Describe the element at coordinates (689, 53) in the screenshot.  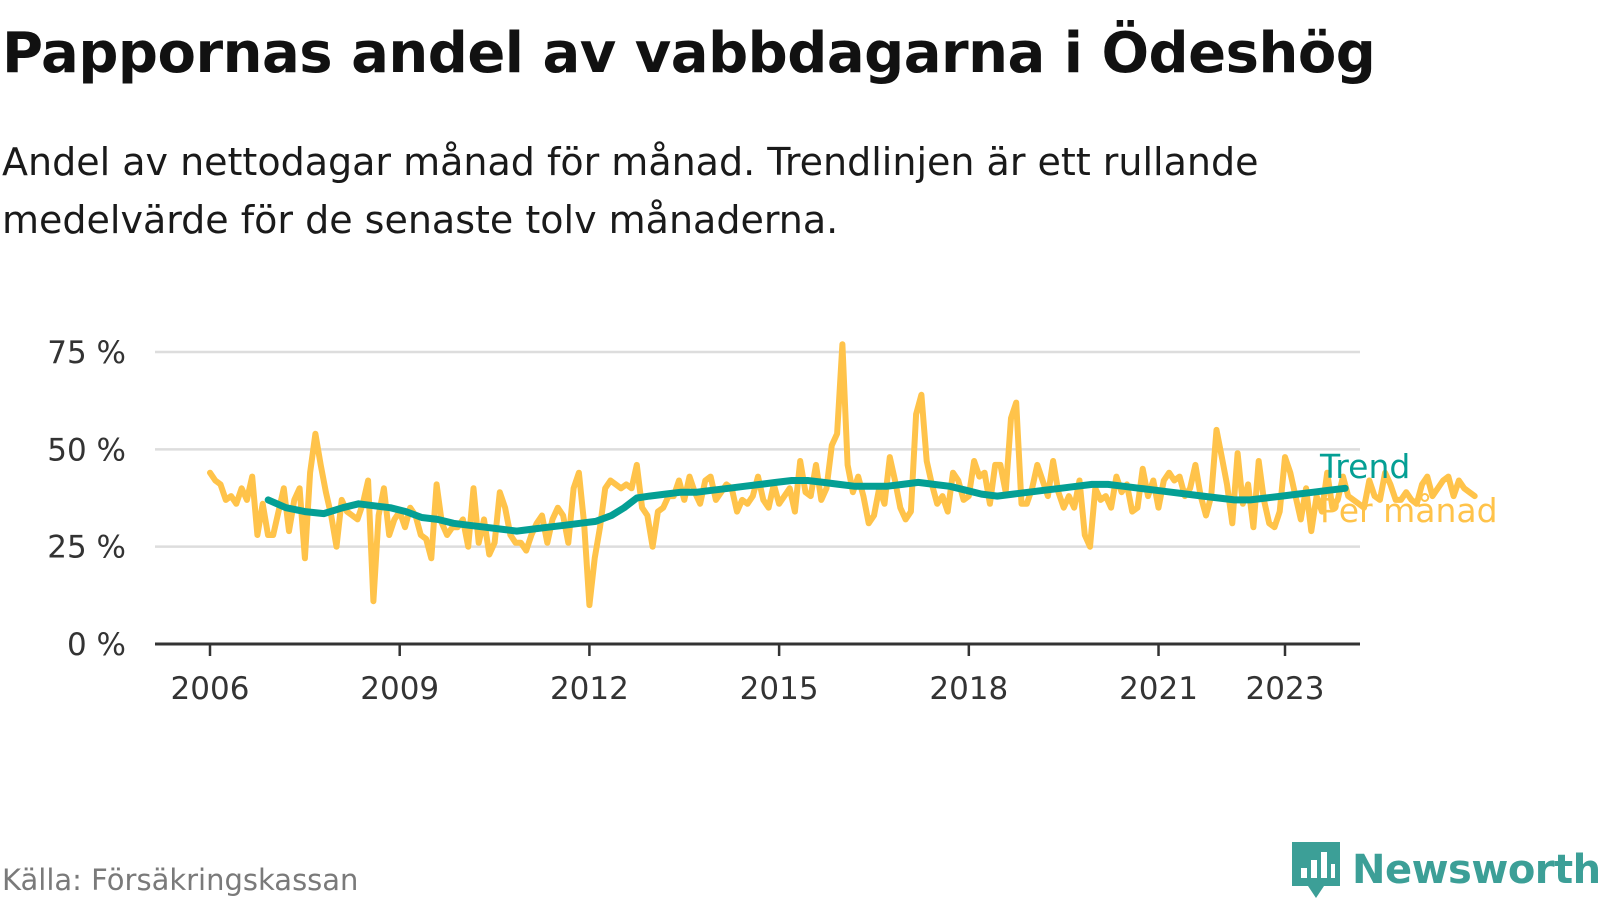
I see `chart-title: Pappornas andel av vabbdagarna i Ödeshög` at that location.